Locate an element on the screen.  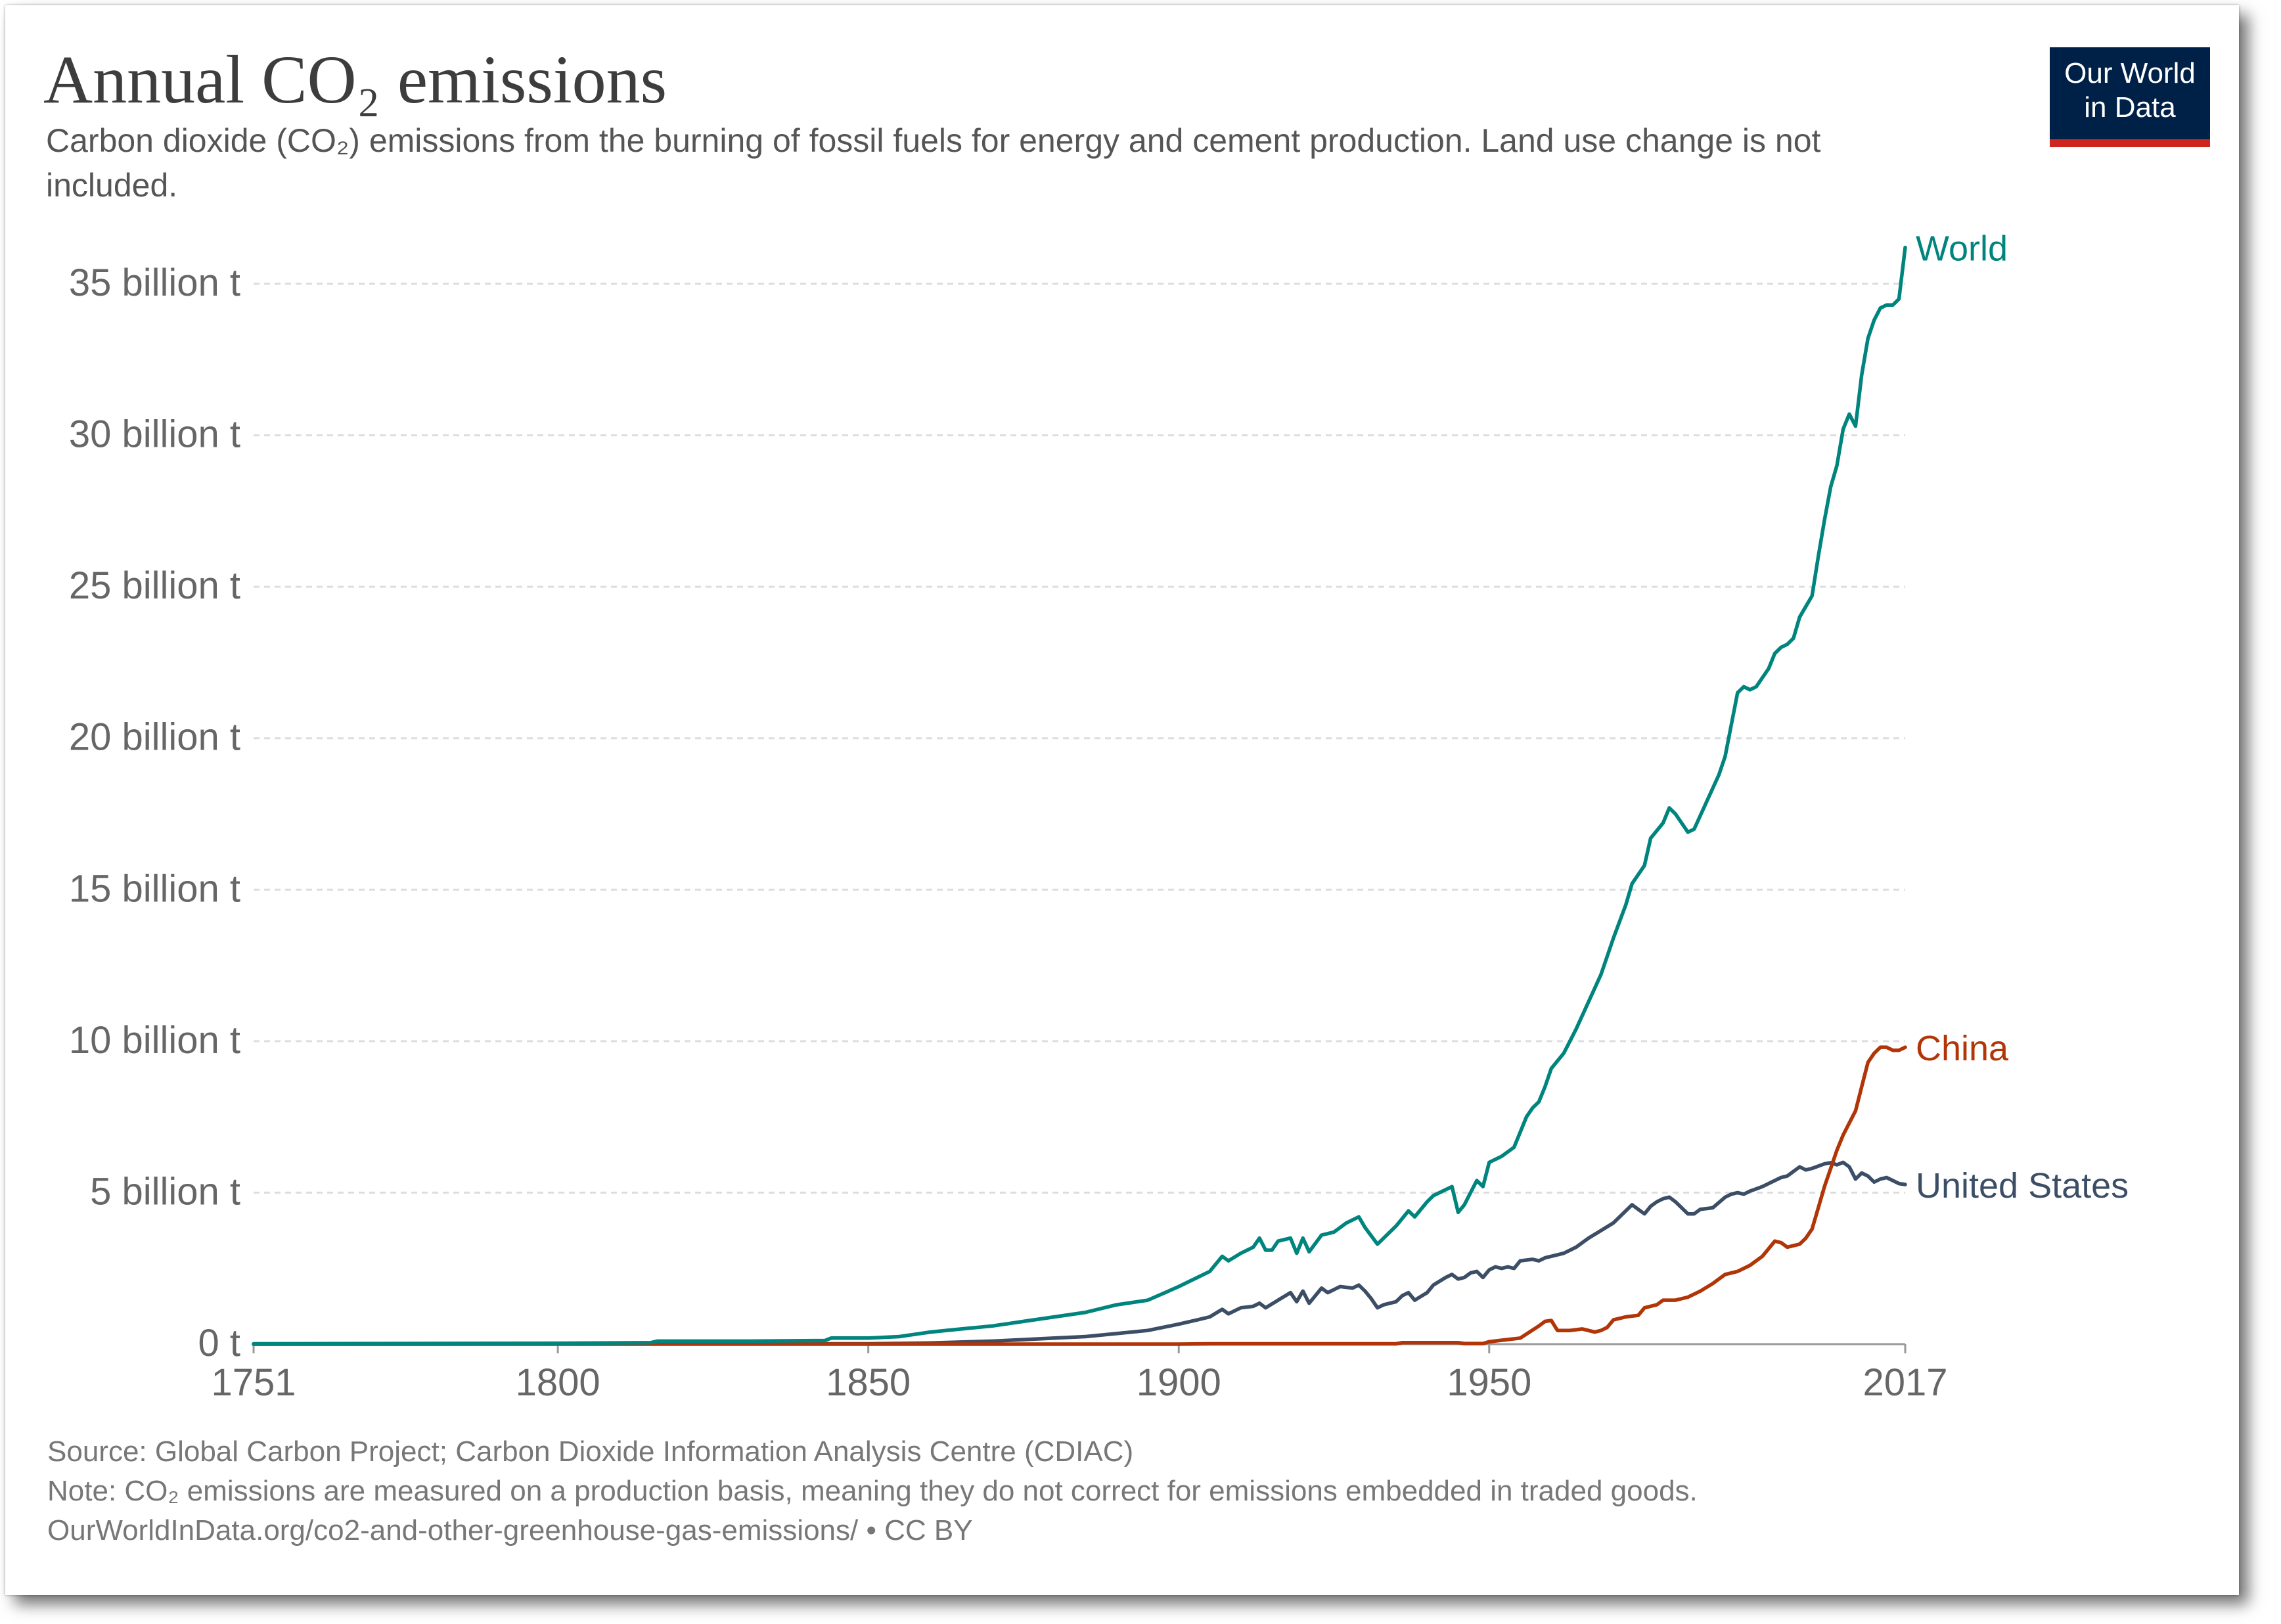
x-tick-label: 1800 is located at coordinates (558, 1382).